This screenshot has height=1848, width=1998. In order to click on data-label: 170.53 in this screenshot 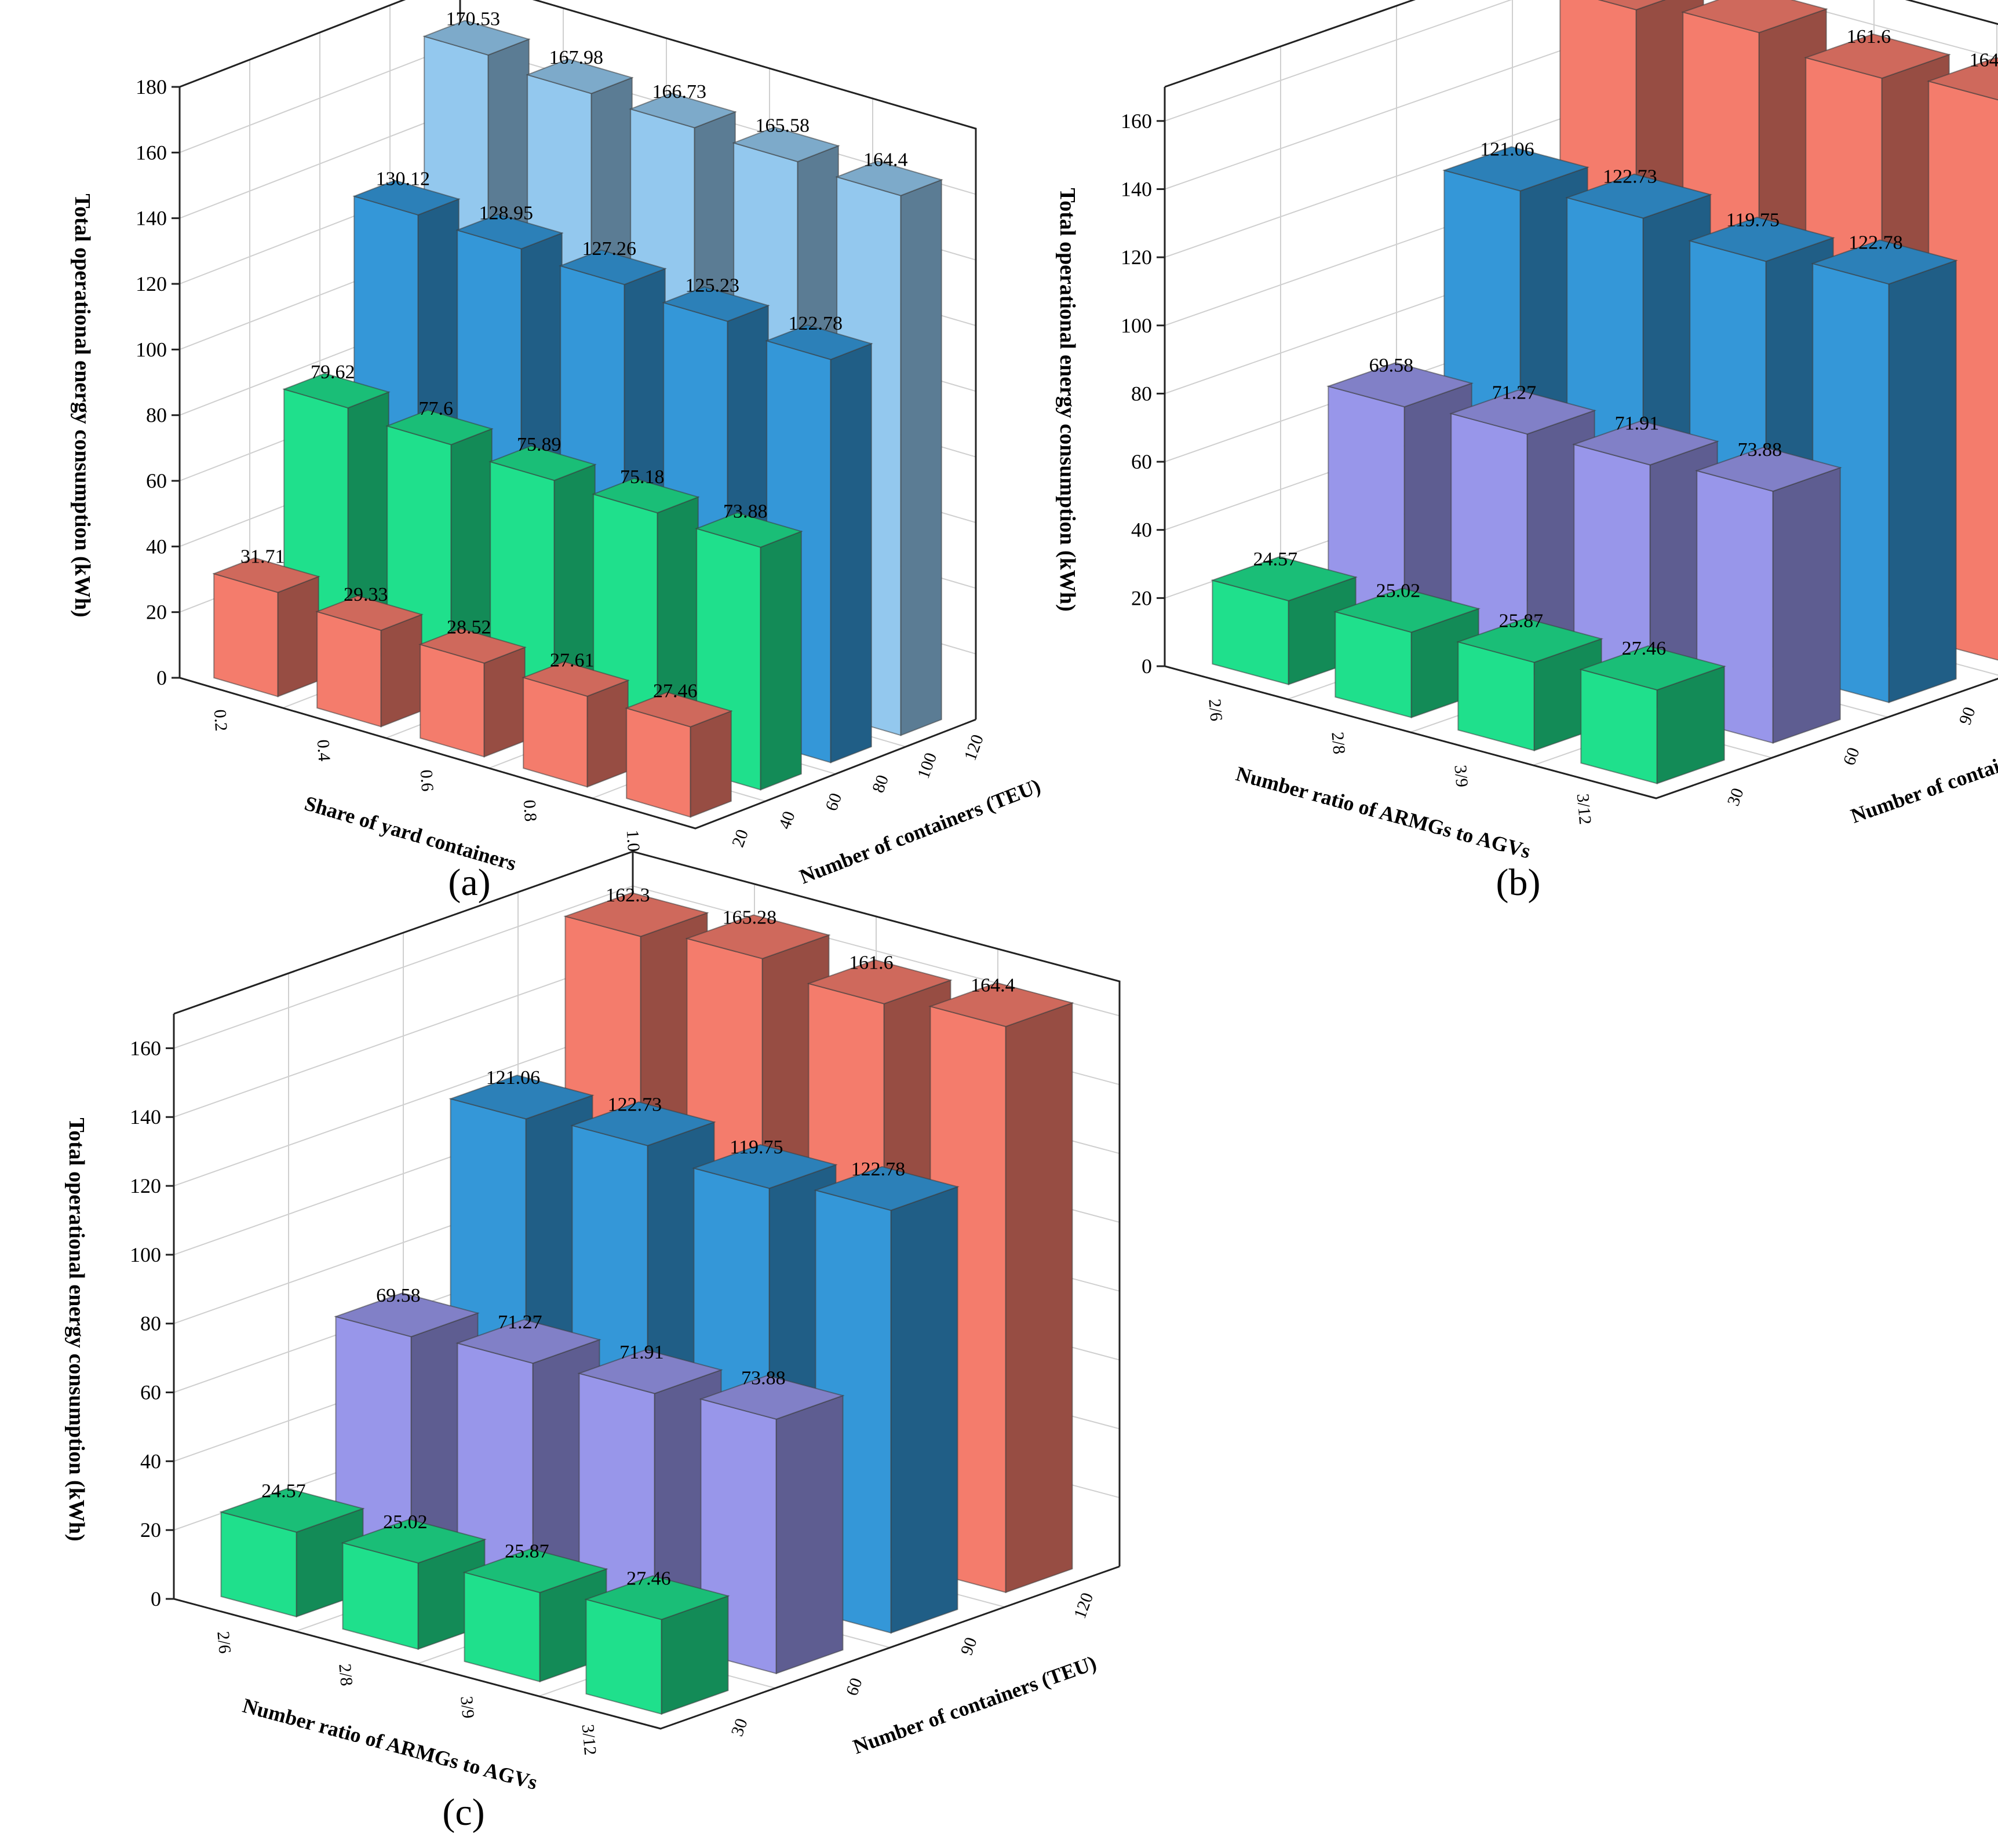, I will do `click(473, 19)`.